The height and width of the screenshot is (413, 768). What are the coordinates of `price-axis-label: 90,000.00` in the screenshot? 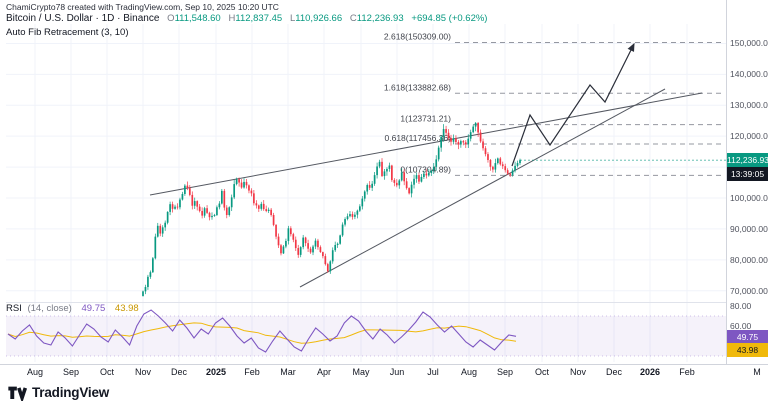 It's located at (749, 228).